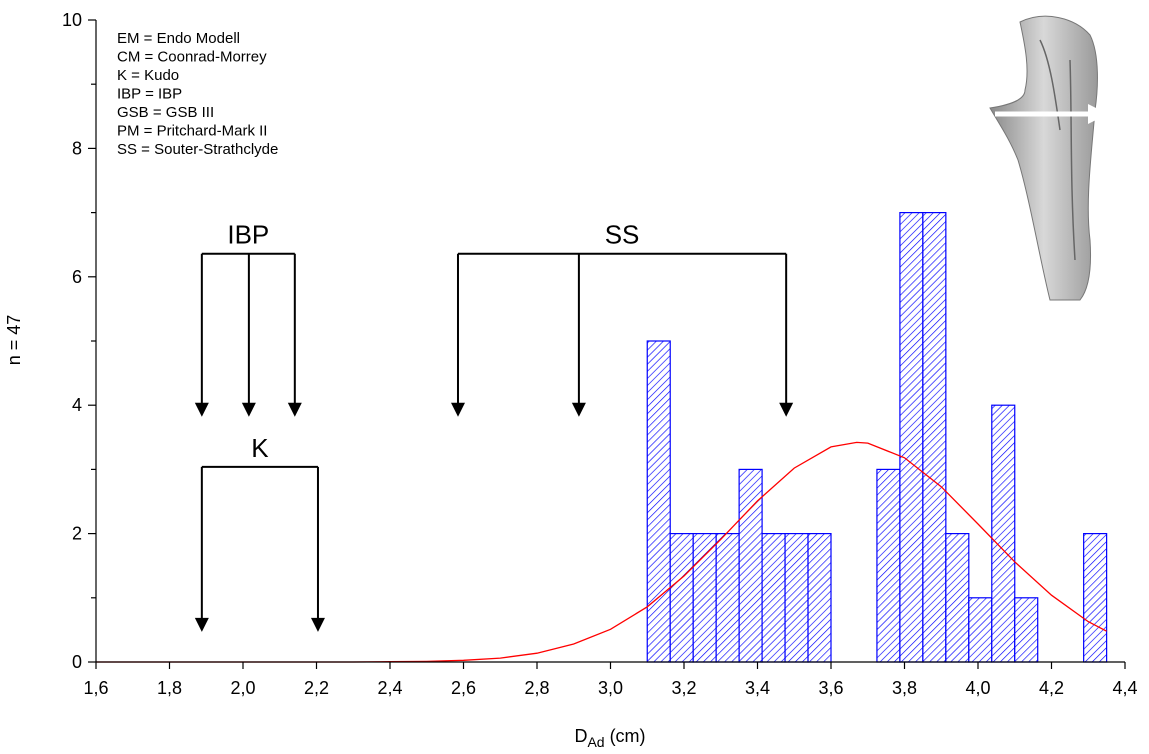 The height and width of the screenshot is (754, 1149). Describe the element at coordinates (248, 235) in the screenshot. I see `bracket-label: IBP` at that location.